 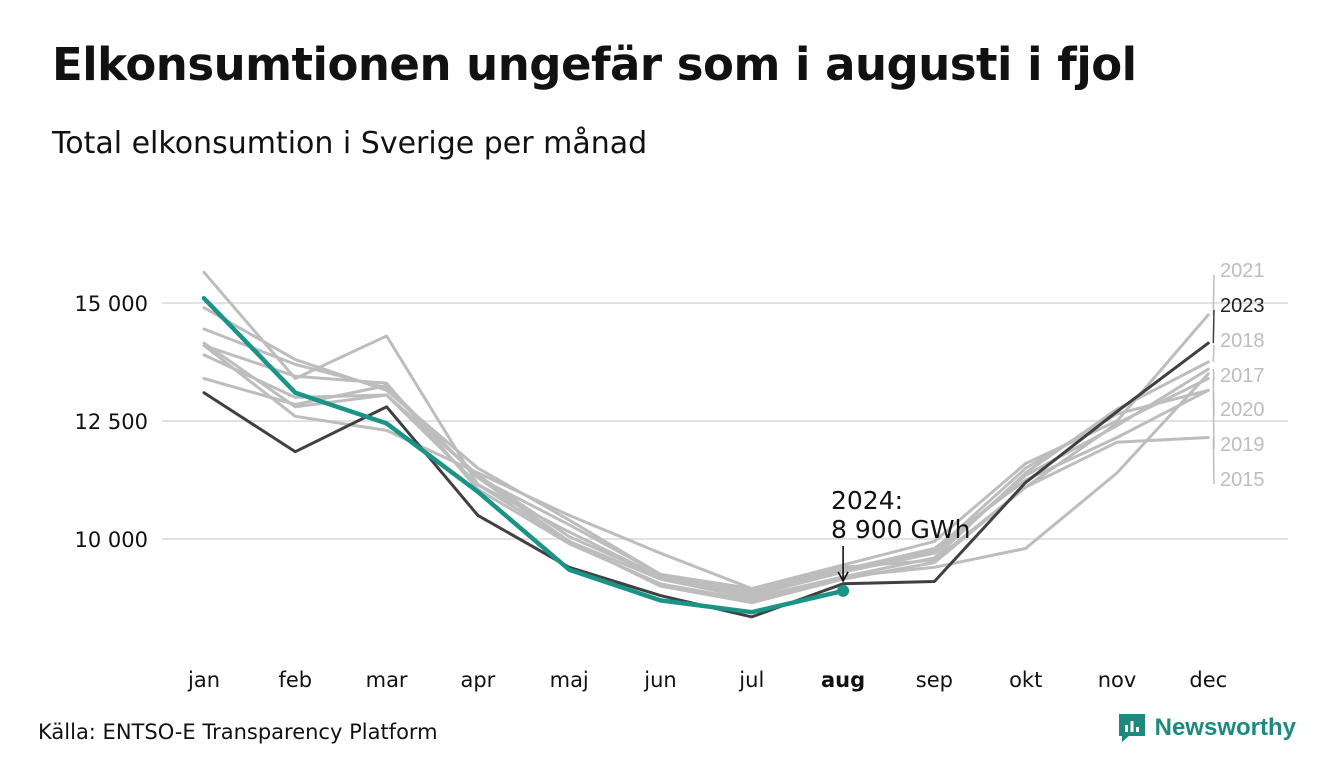 What do you see at coordinates (1242, 410) in the screenshot?
I see `year-label-2020: 2020` at bounding box center [1242, 410].